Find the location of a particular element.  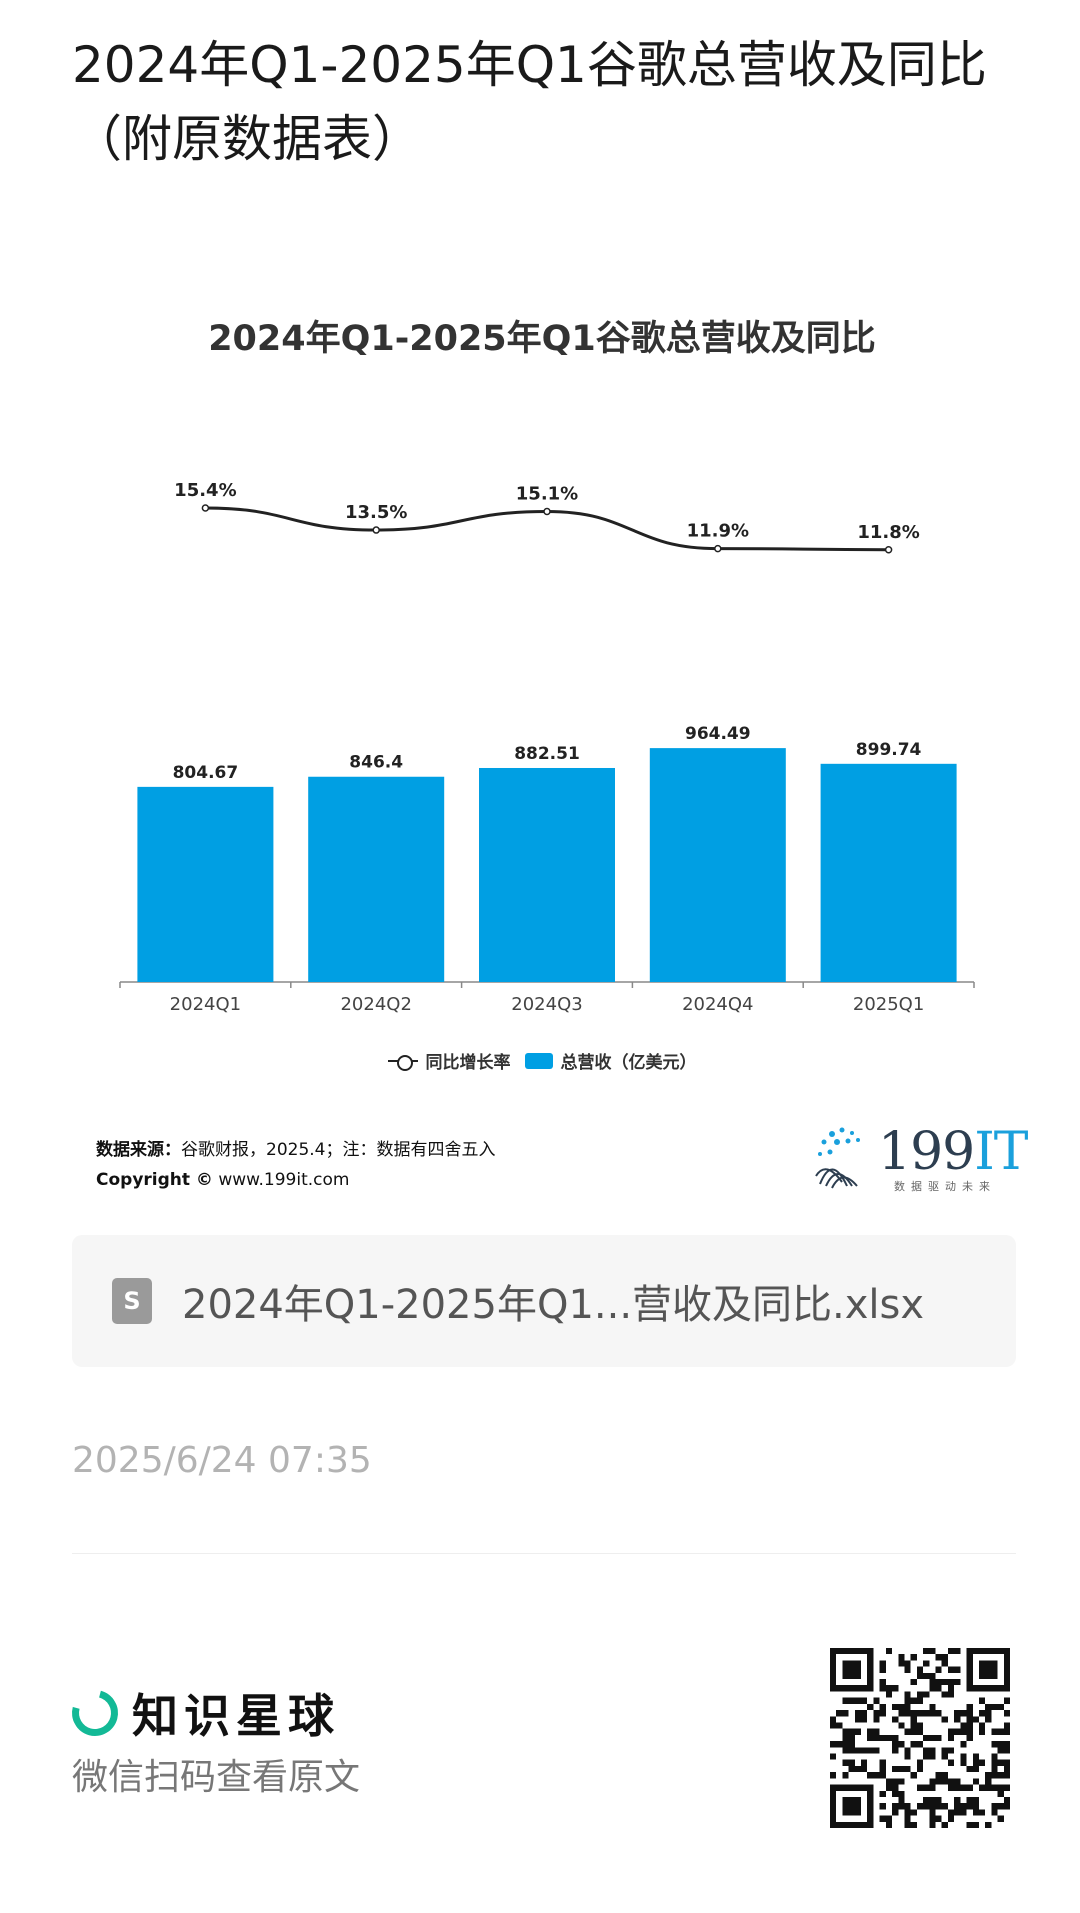

bar-value-label: 899.74 is located at coordinates (889, 750).